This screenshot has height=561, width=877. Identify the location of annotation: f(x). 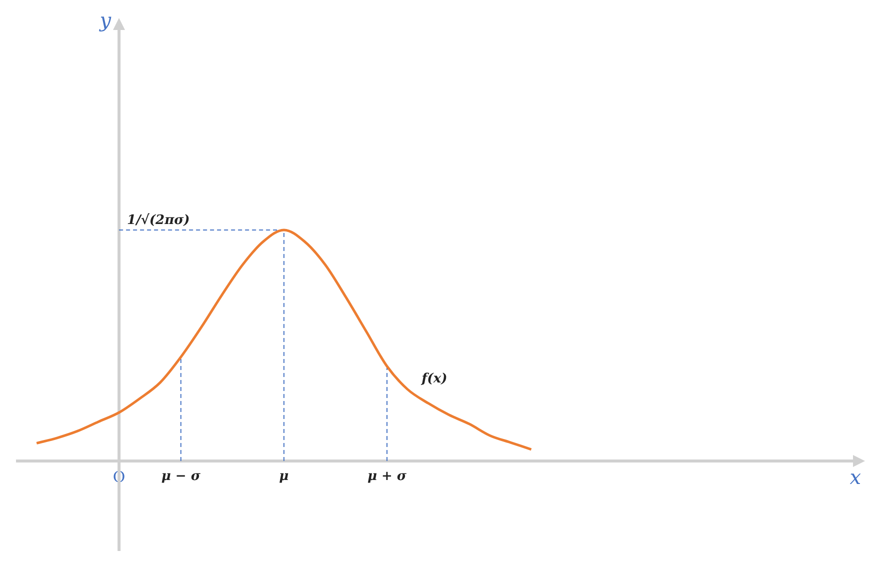
(434, 379).